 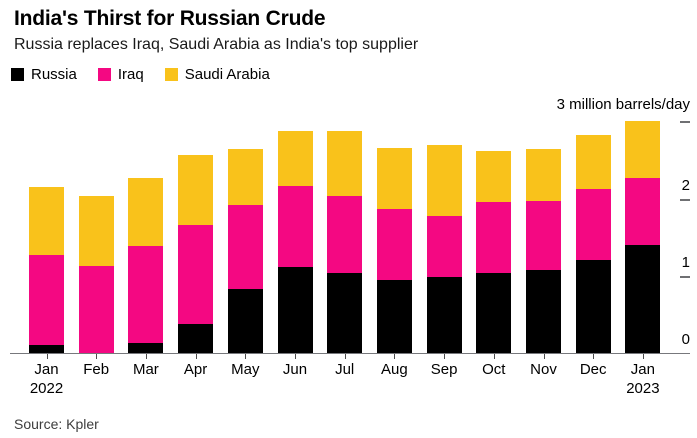 What do you see at coordinates (685, 185) in the screenshot?
I see `y-axis-label: 2` at bounding box center [685, 185].